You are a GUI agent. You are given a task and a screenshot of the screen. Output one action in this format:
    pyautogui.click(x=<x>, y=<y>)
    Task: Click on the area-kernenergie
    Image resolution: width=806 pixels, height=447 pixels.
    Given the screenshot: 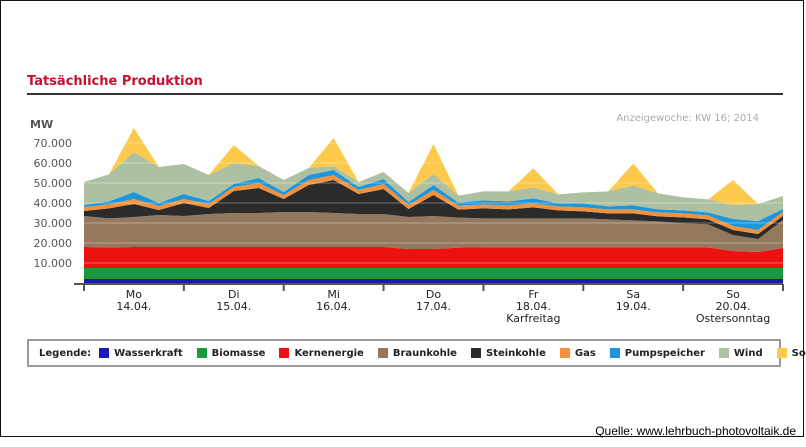 What is the action you would take?
    pyautogui.click(x=433, y=257)
    